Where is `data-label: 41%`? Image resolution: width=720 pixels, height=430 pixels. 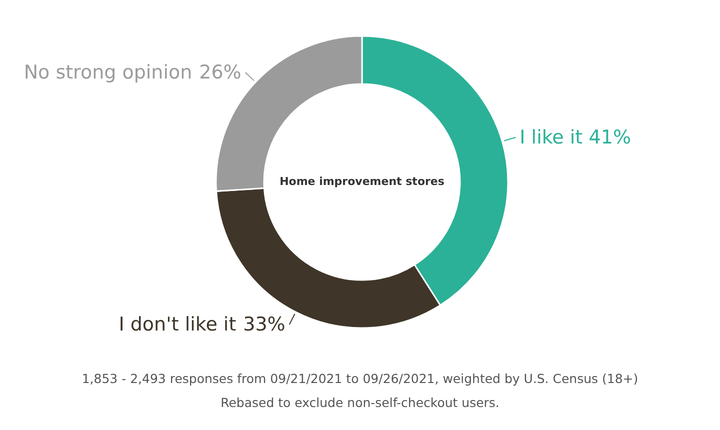 data-label: 41% is located at coordinates (610, 137).